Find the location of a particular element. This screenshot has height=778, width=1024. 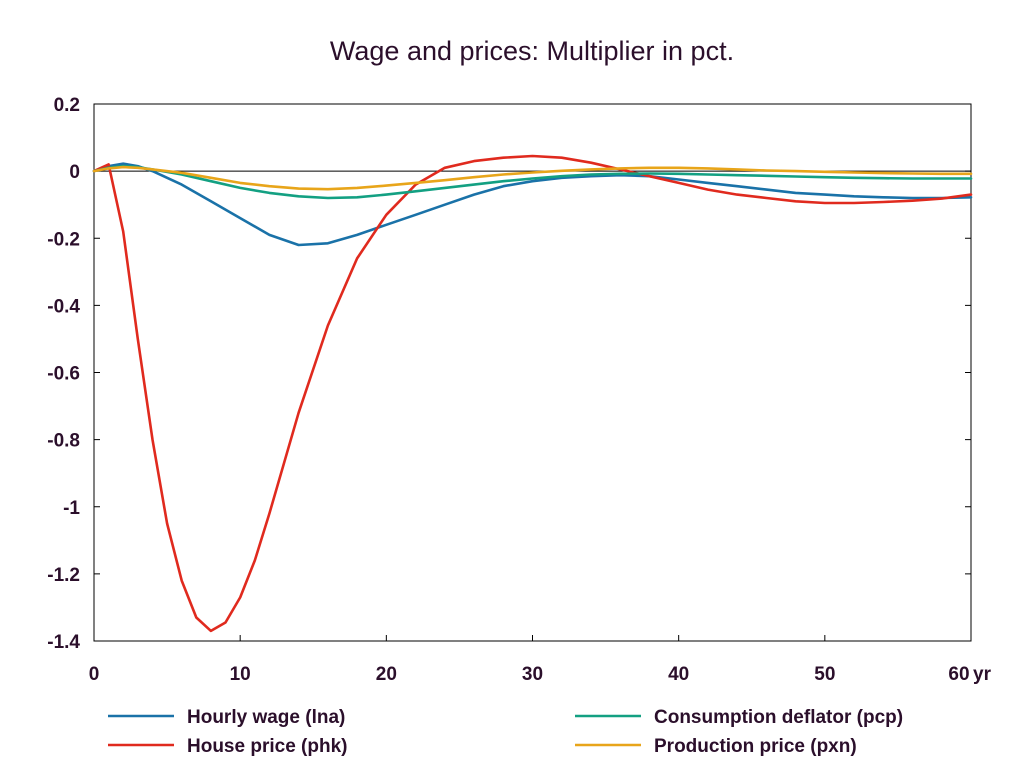

y-tick-label: -0.6 is located at coordinates (63, 374).